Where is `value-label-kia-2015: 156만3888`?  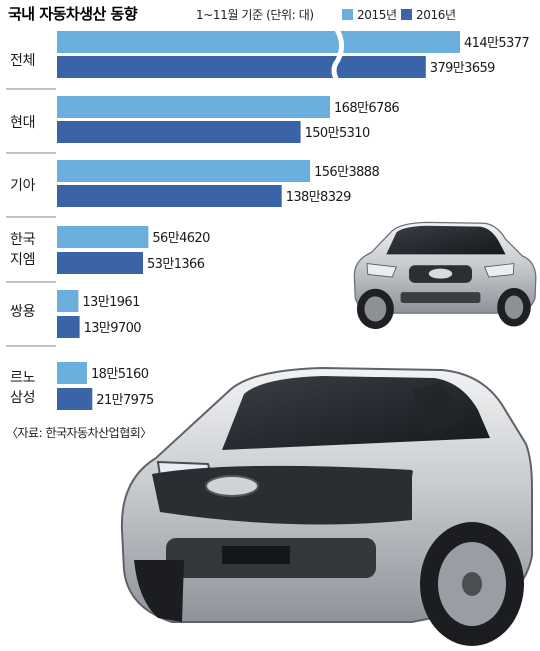 value-label-kia-2015: 156만3888 is located at coordinates (346, 172).